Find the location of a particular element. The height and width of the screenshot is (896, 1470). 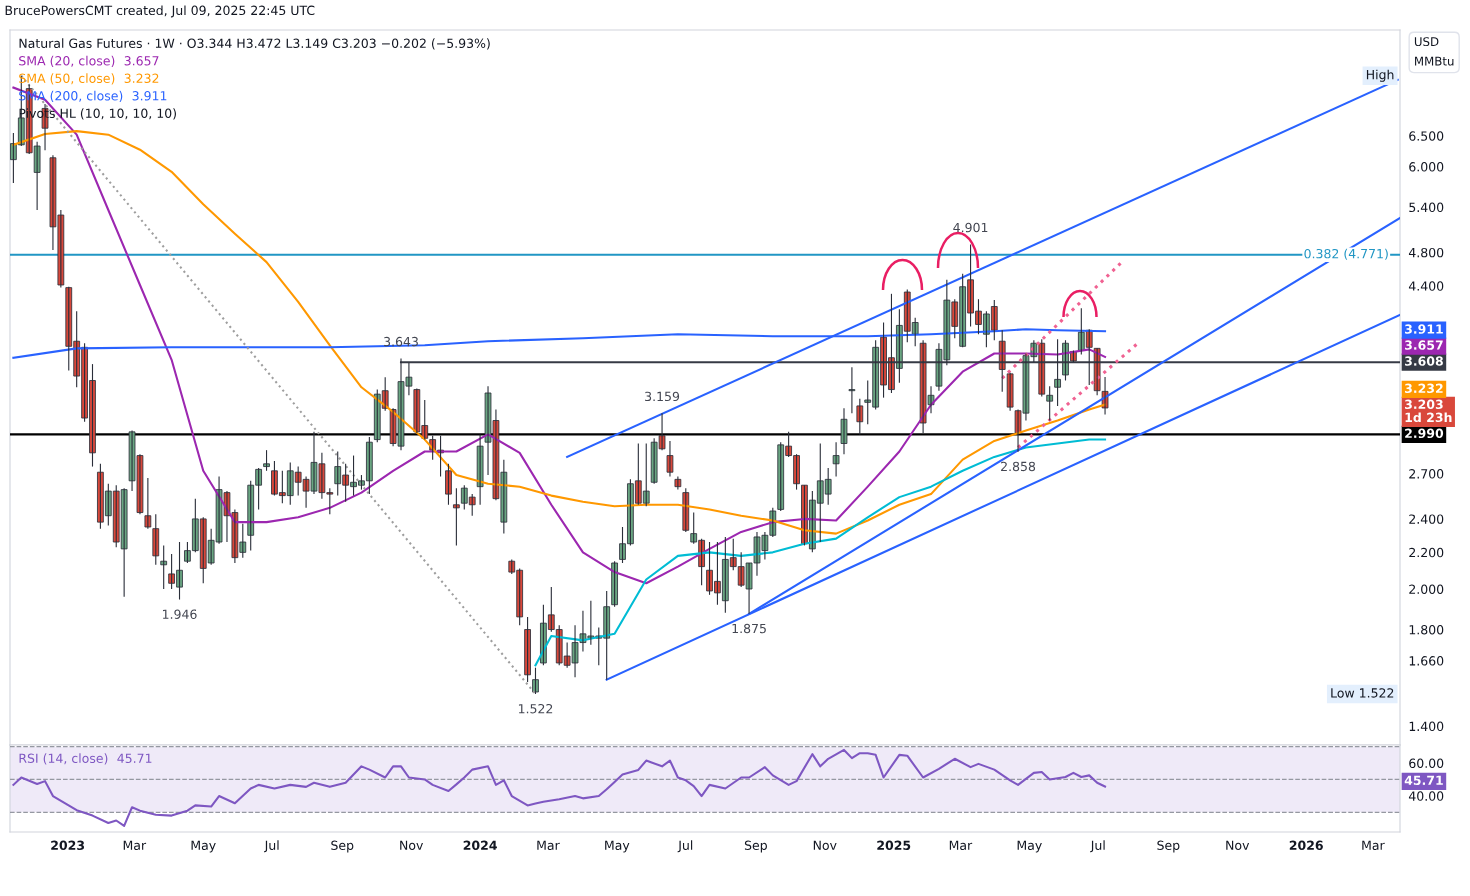

y-tick-label: 2.400 is located at coordinates (1426, 519).